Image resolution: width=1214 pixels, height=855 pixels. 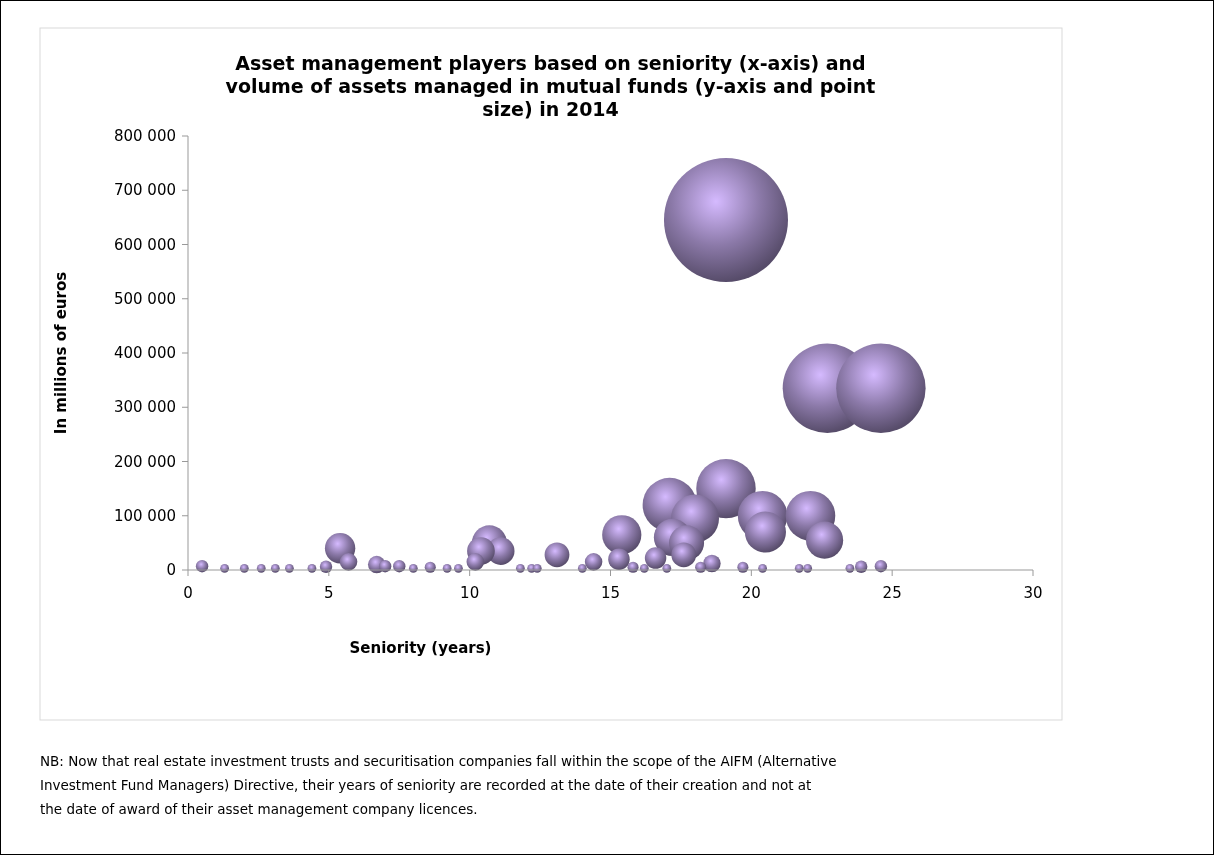 I want to click on x-tick-label: 5, so click(x=329, y=593).